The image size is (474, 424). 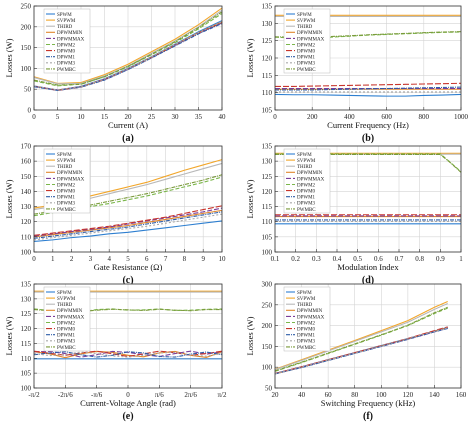 What do you see at coordinates (424, 117) in the screenshot?
I see `x-tick-label: 800` at bounding box center [424, 117].